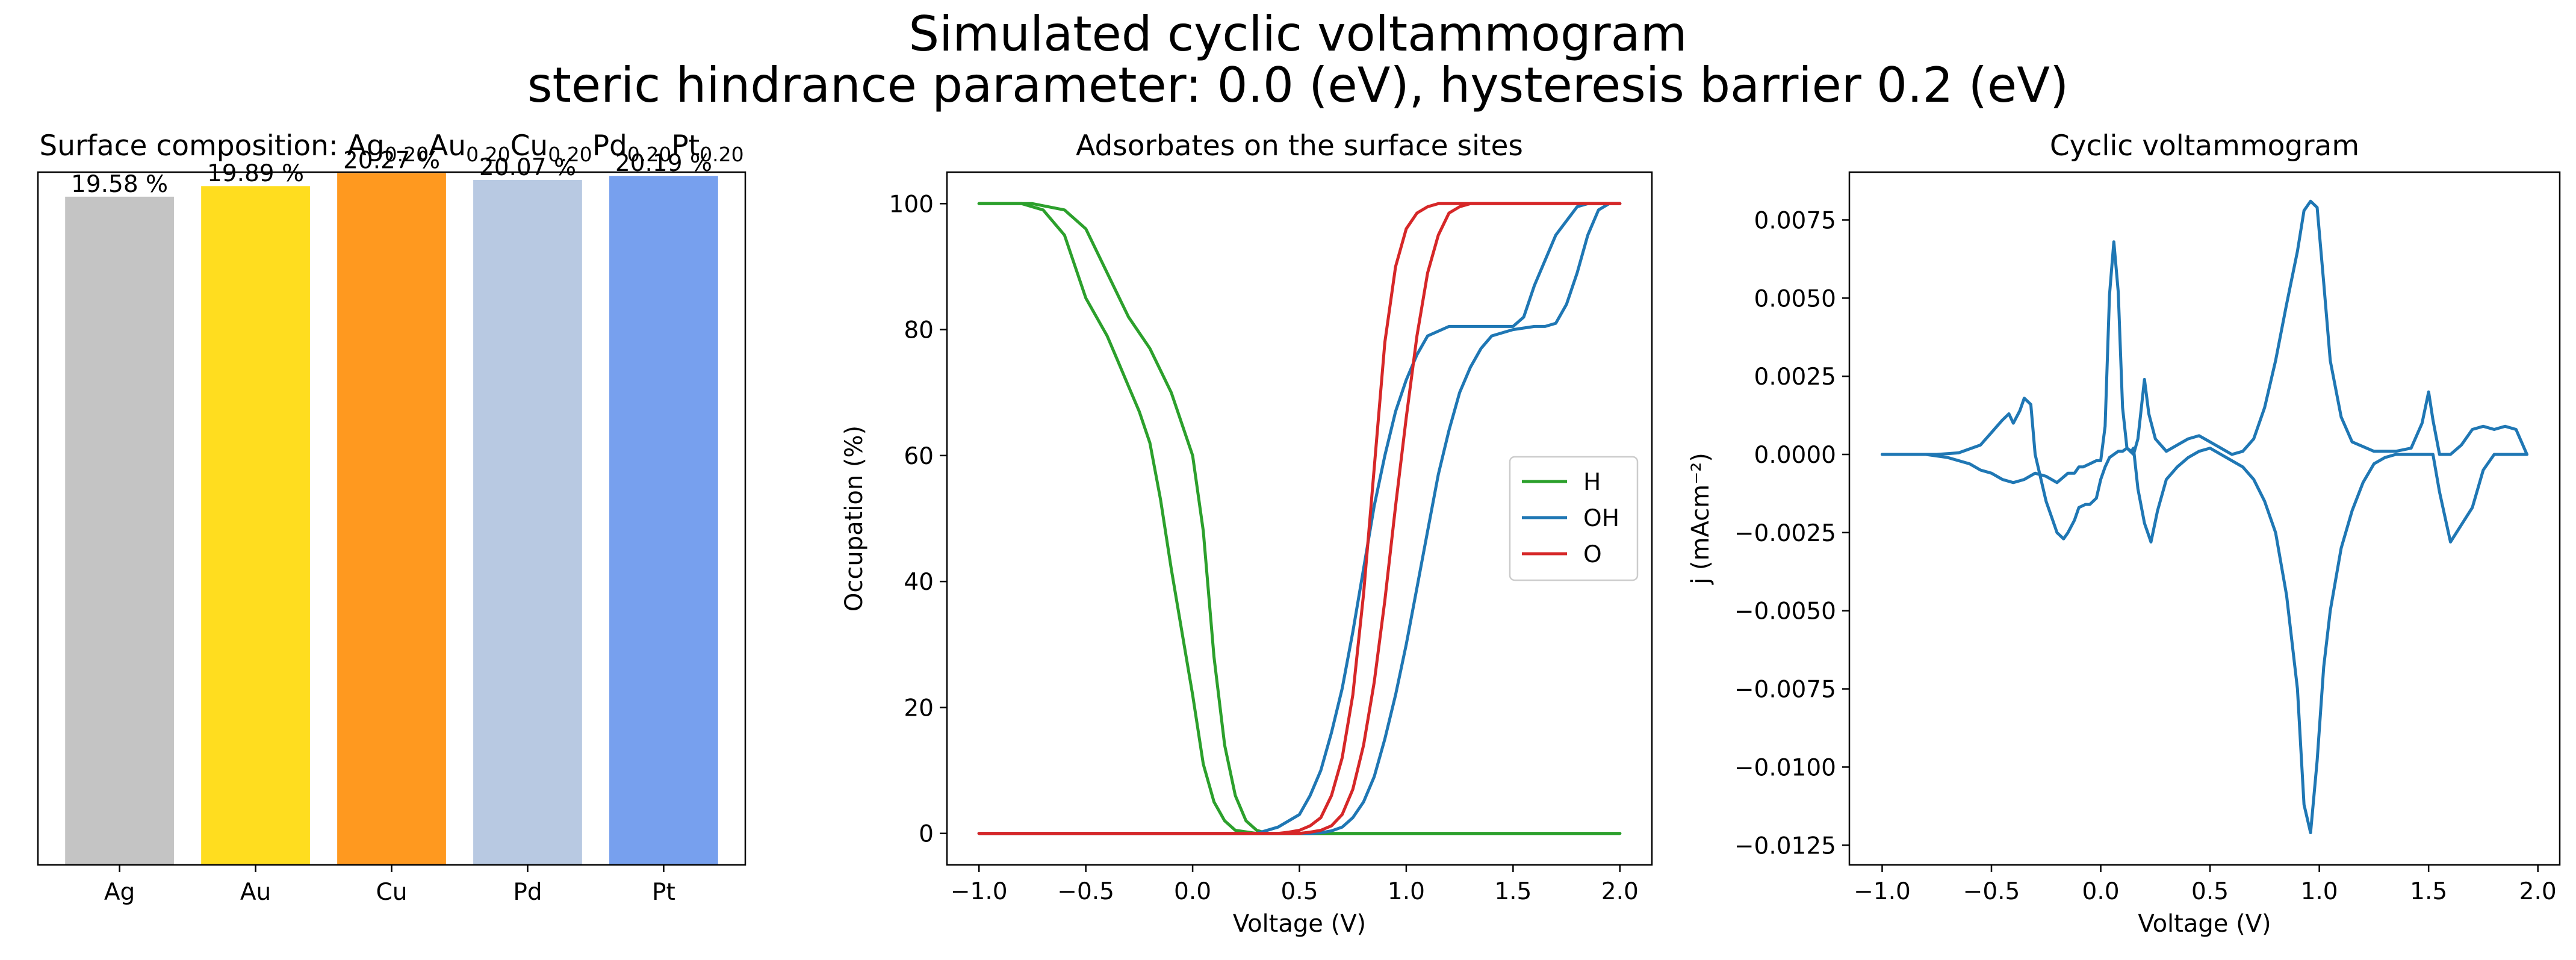  Describe the element at coordinates (529, 146) in the screenshot. I see `title-part: Cu` at that location.